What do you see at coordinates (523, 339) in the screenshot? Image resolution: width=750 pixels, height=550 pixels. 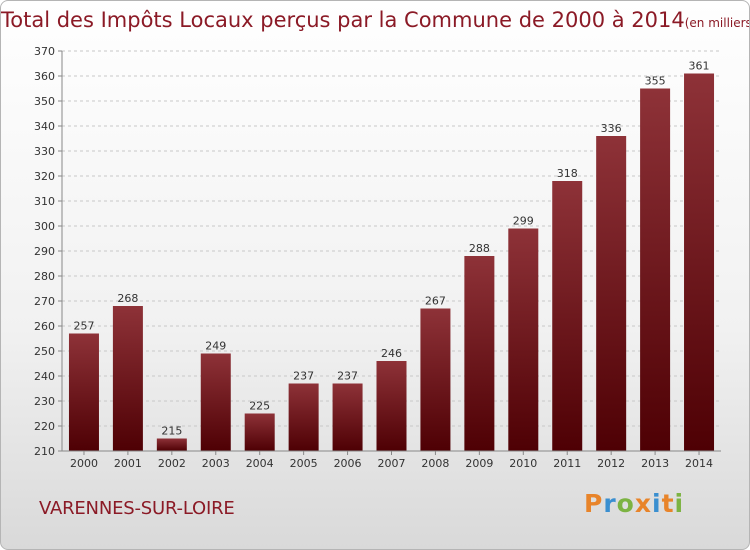 I see `bar-2010` at bounding box center [523, 339].